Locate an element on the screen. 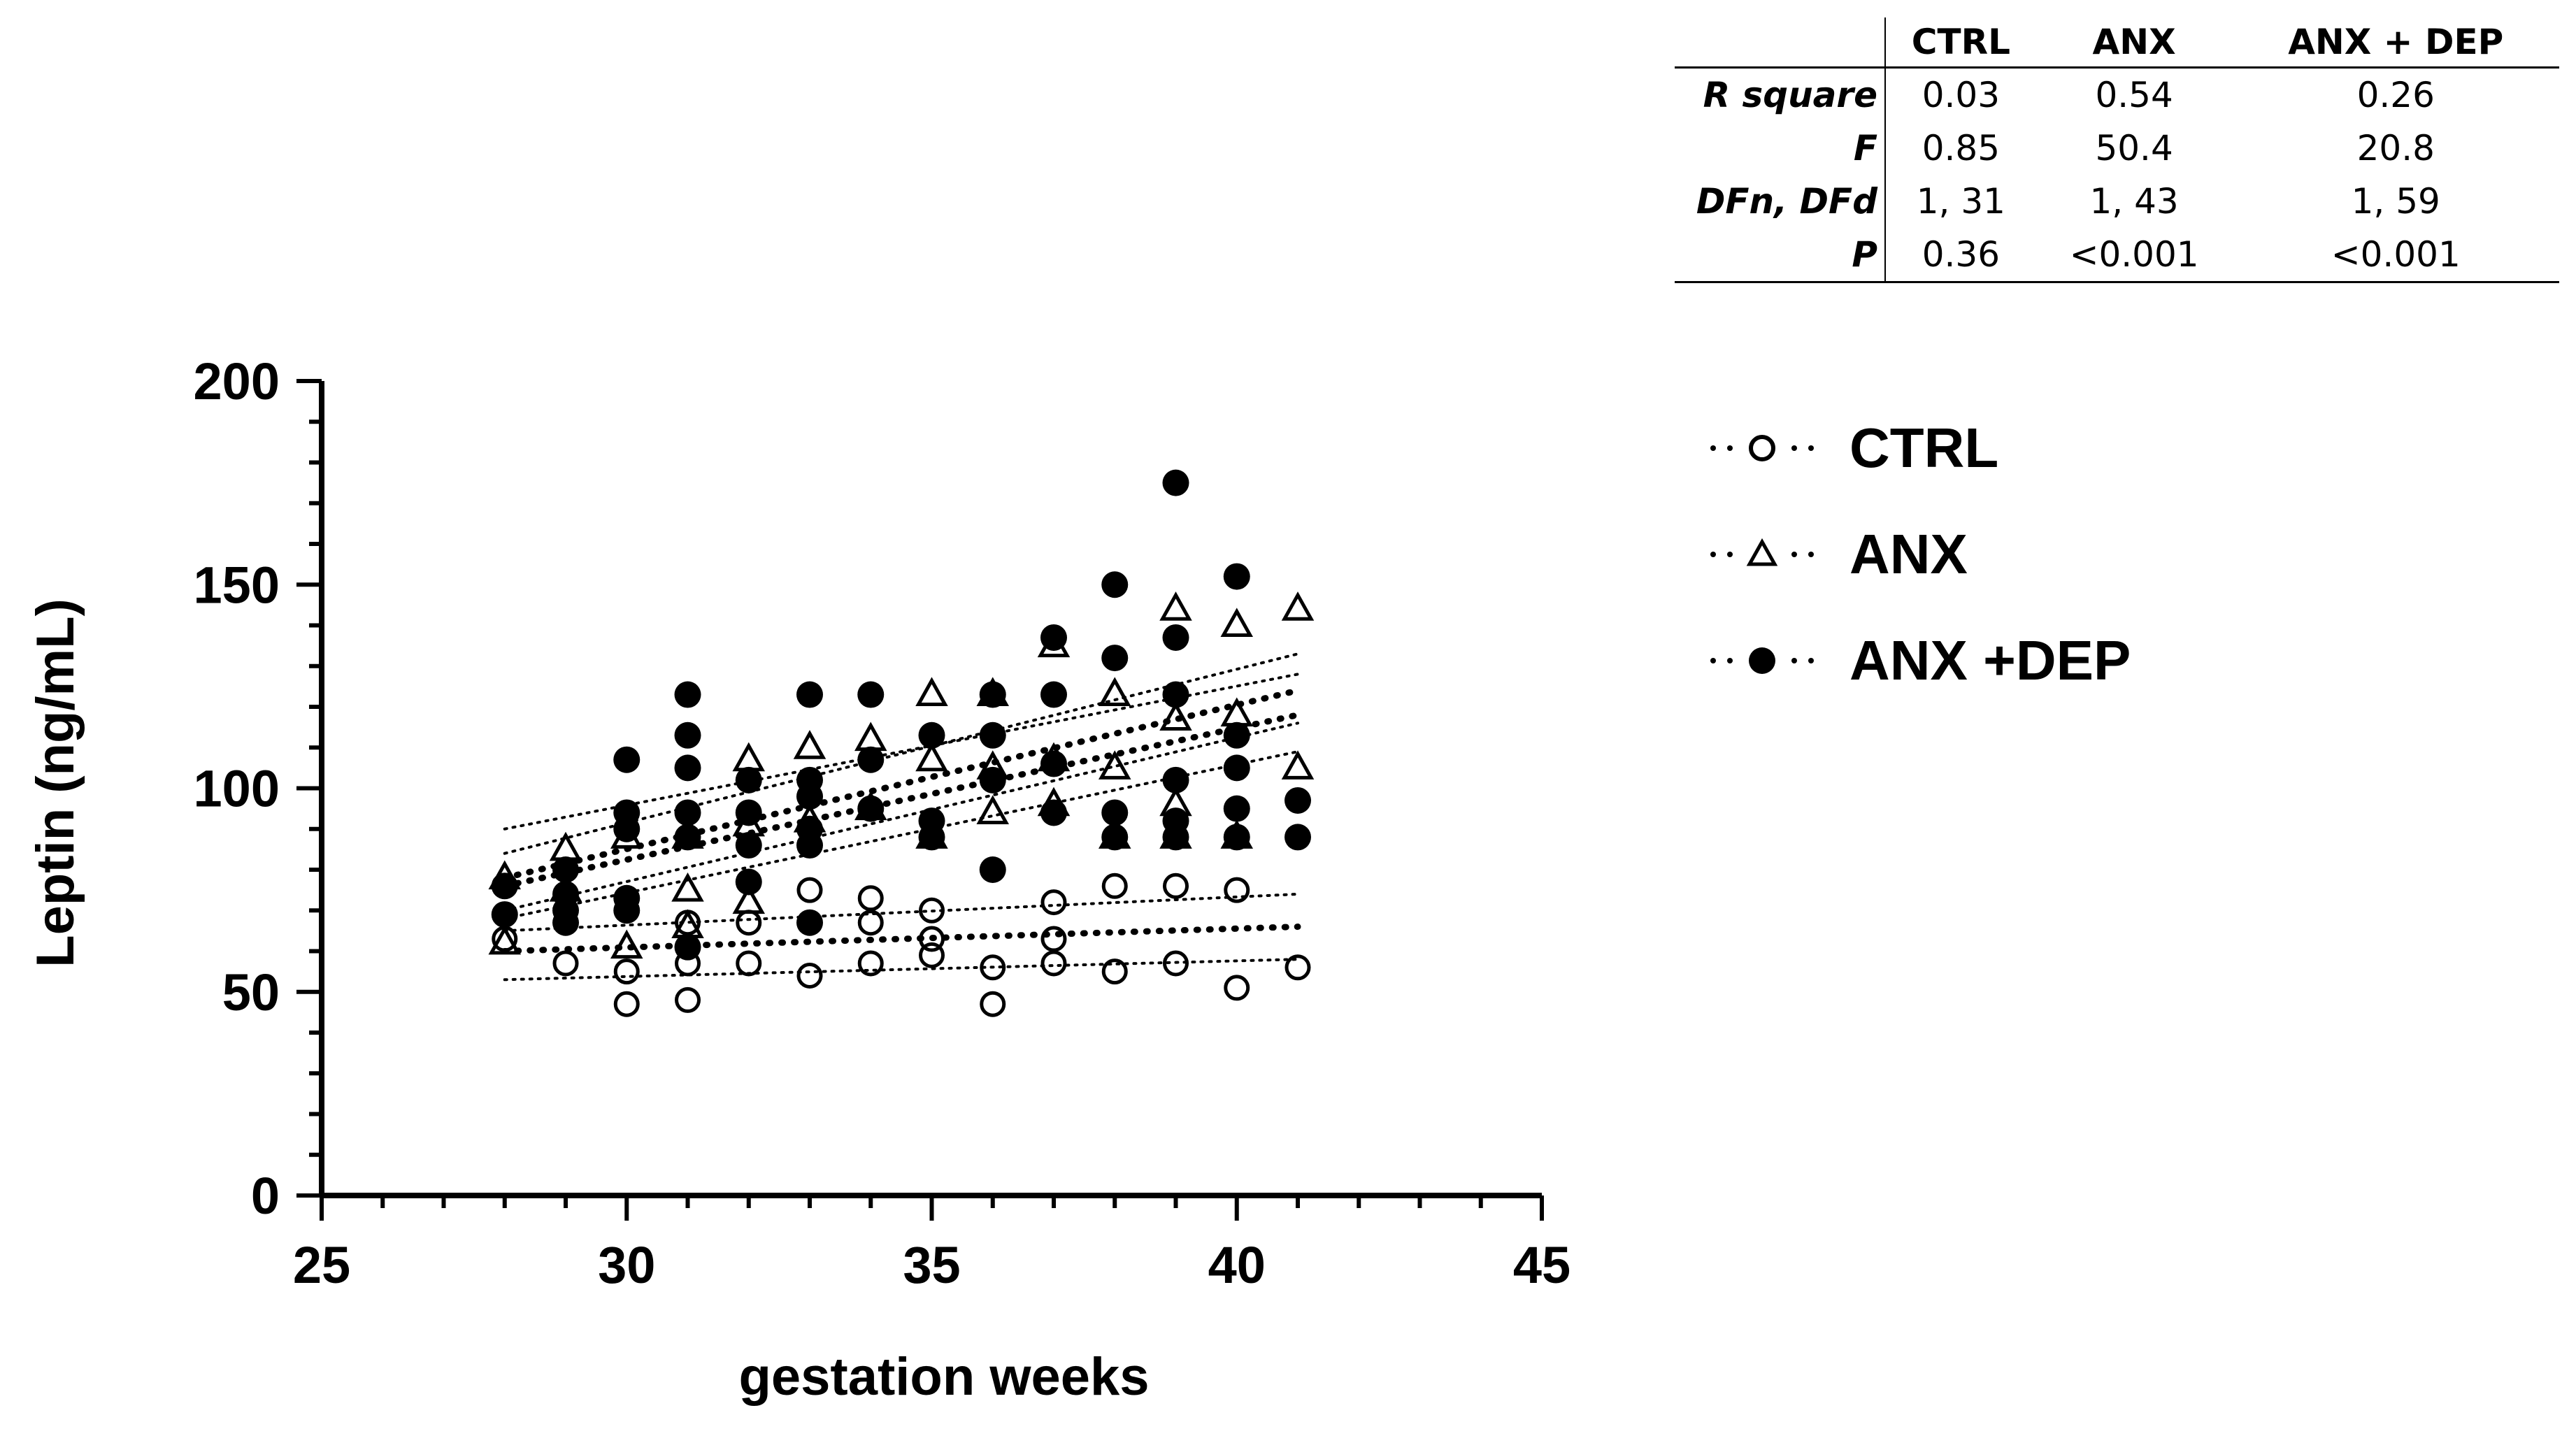  legend-item-anx: ANX is located at coordinates (1918, 554).